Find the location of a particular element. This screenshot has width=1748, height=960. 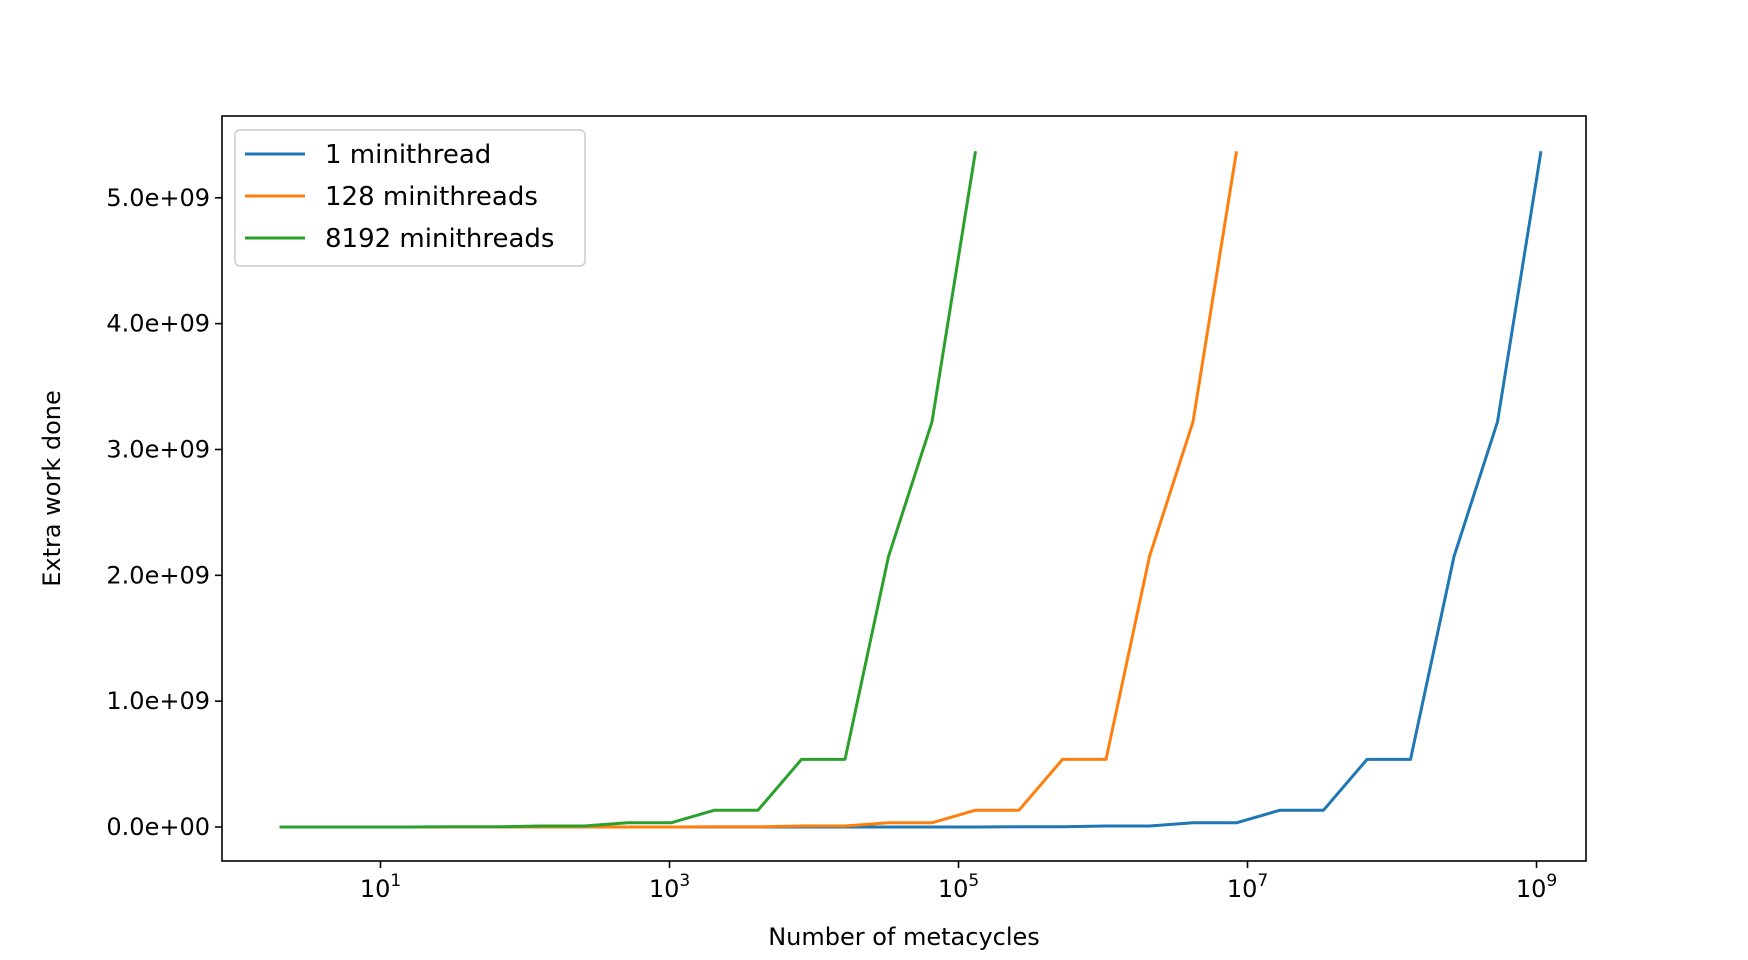

legend-label: 128 minithreads is located at coordinates (431, 197).